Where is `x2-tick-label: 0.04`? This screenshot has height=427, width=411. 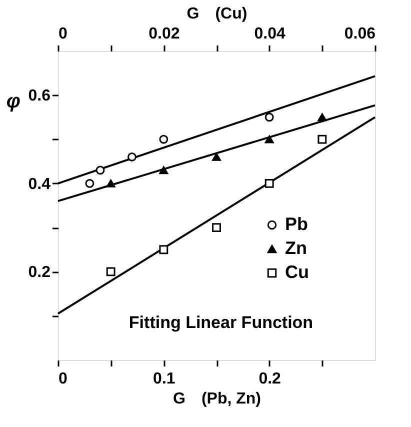 x2-tick-label: 0.04 is located at coordinates (270, 34).